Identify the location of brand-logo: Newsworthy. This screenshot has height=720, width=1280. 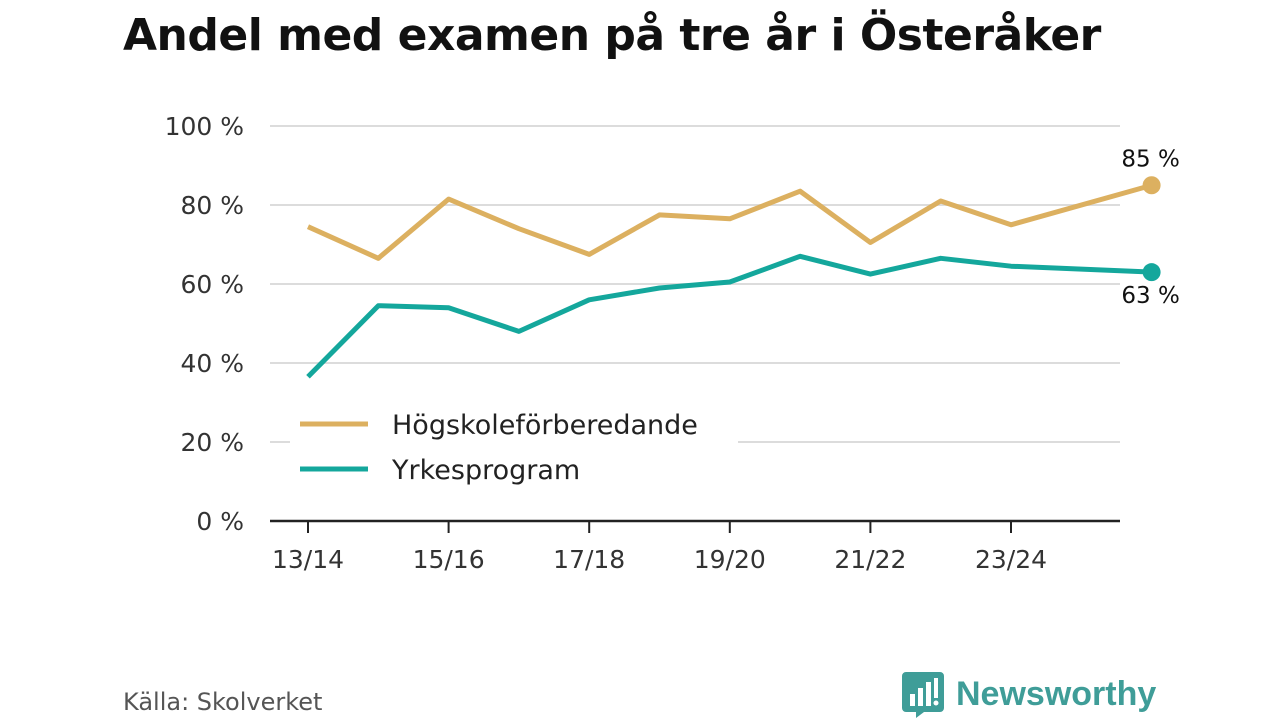
(1029, 694).